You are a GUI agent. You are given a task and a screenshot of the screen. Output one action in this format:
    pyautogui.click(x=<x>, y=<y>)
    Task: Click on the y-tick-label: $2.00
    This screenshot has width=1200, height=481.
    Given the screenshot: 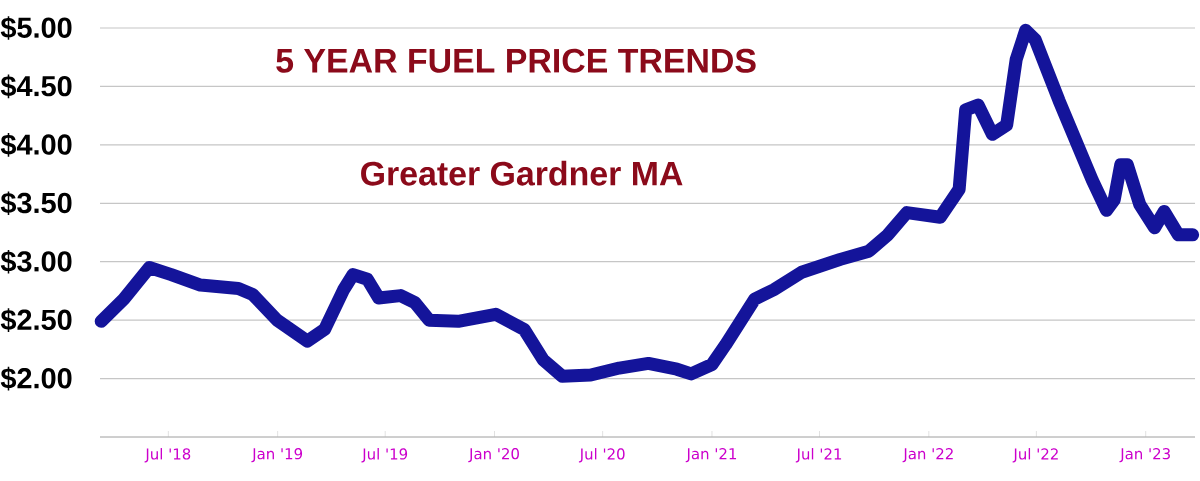 What is the action you would take?
    pyautogui.click(x=36, y=378)
    